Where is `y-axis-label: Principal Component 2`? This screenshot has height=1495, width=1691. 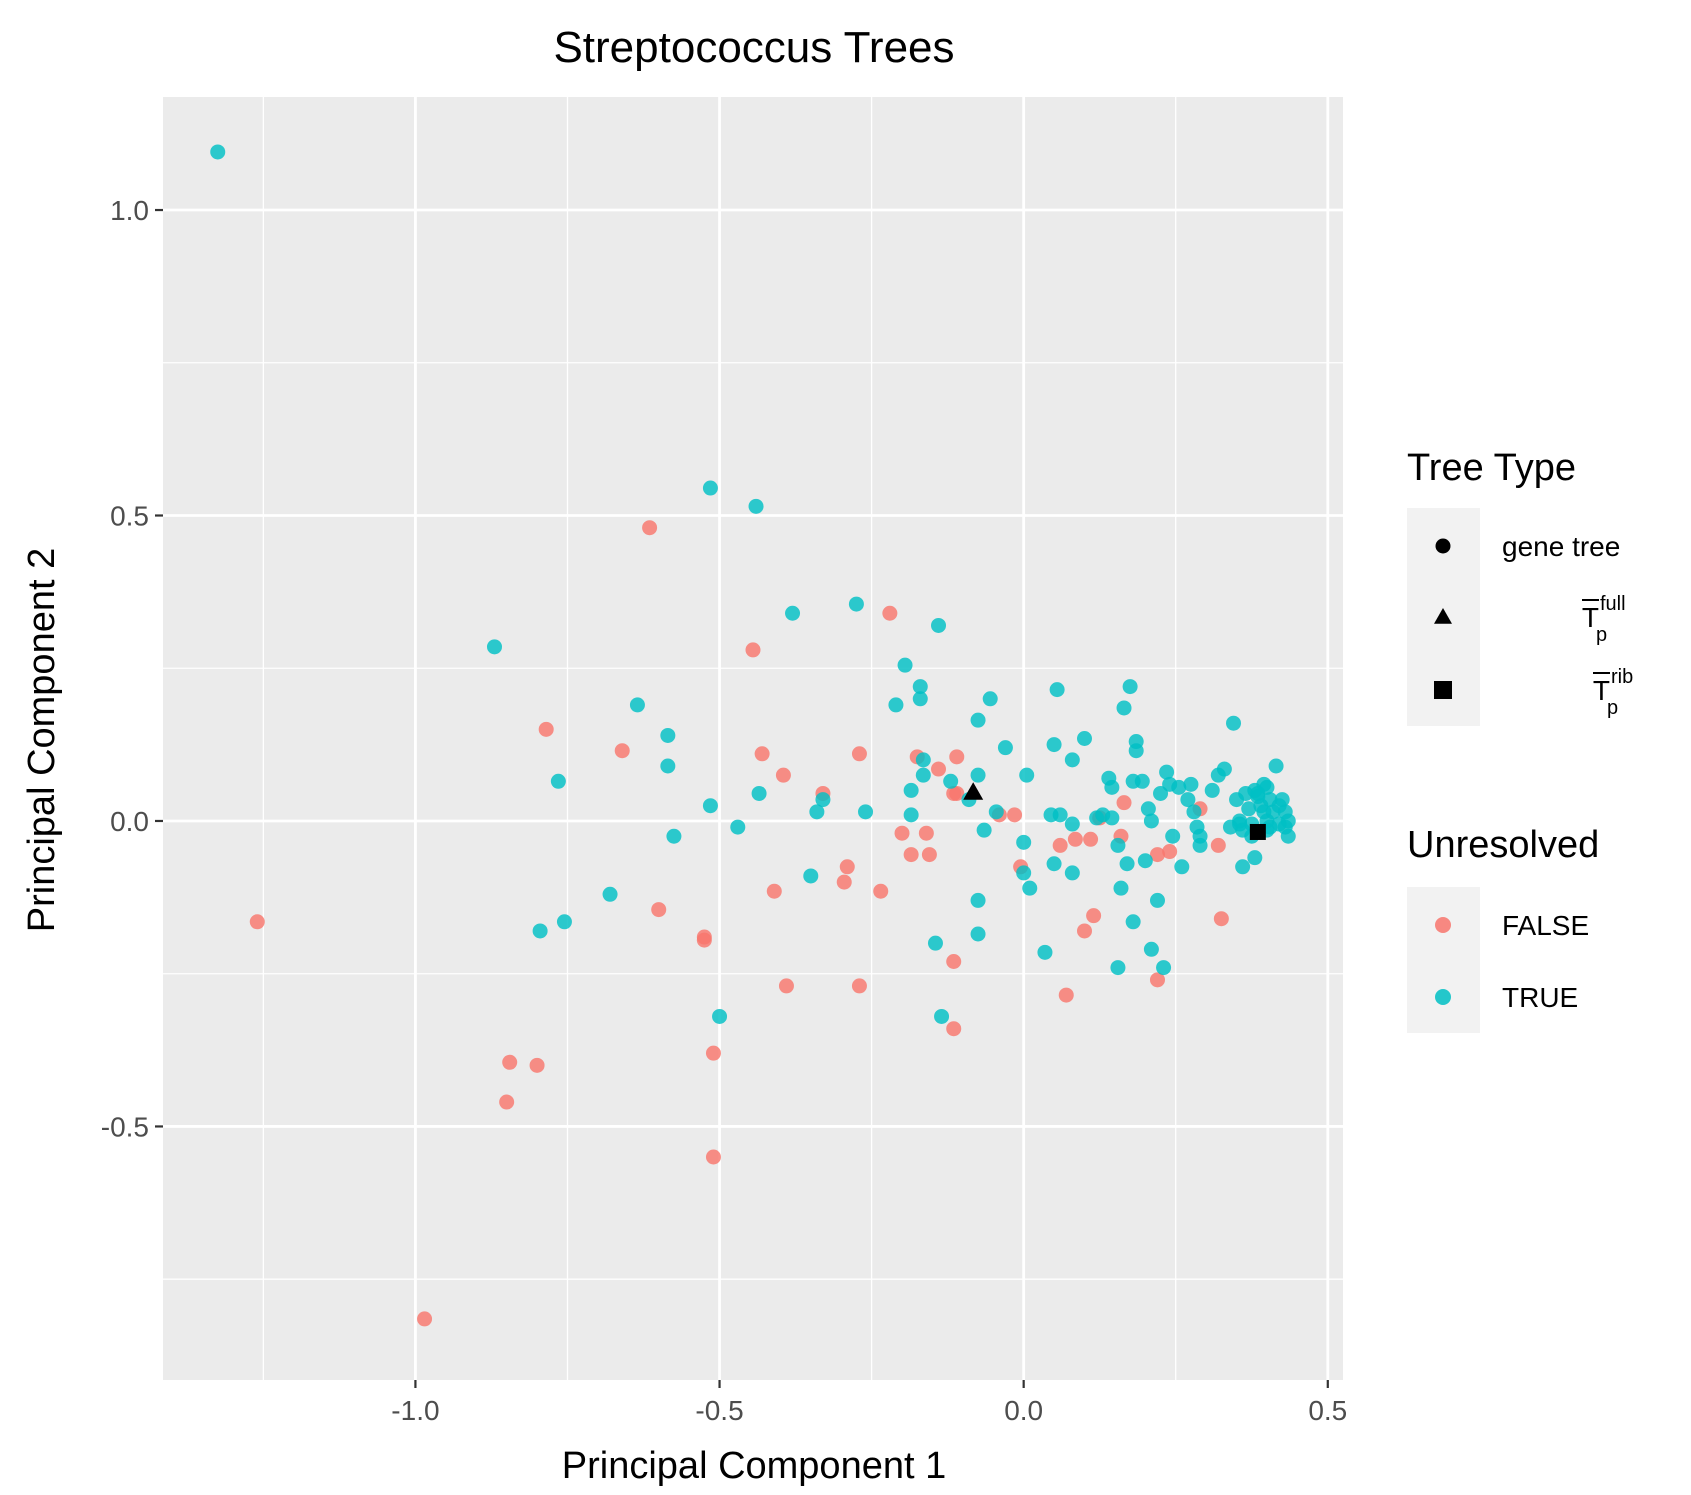 y-axis-label: Principal Component 2 is located at coordinates (42, 740).